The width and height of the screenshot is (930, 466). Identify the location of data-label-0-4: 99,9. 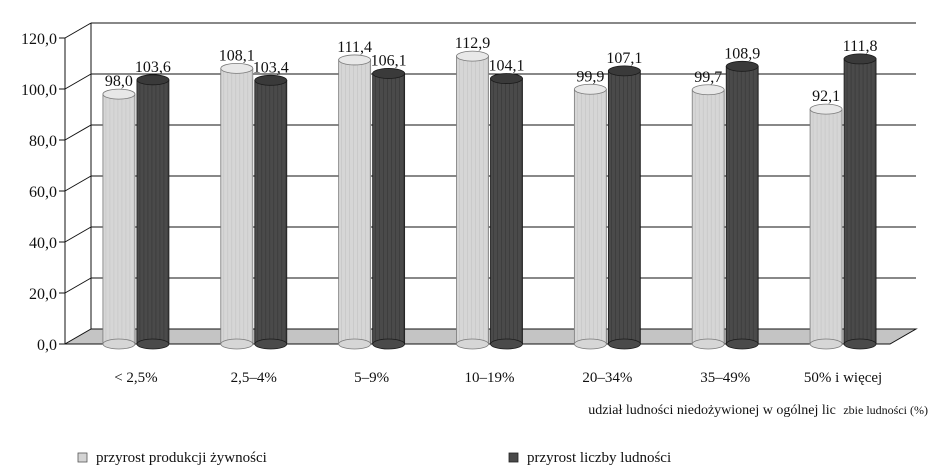
(590, 76).